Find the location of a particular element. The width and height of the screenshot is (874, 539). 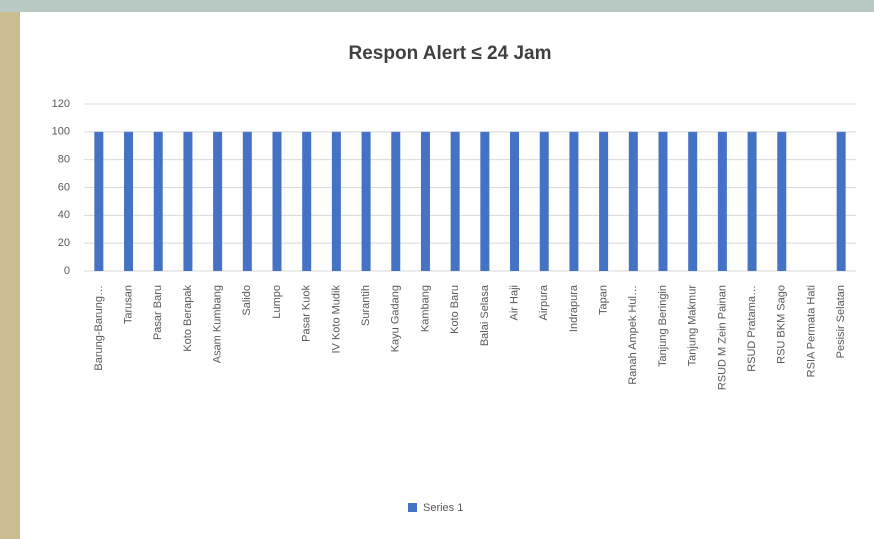

x-tick-label: Koto Baru is located at coordinates (455, 309).